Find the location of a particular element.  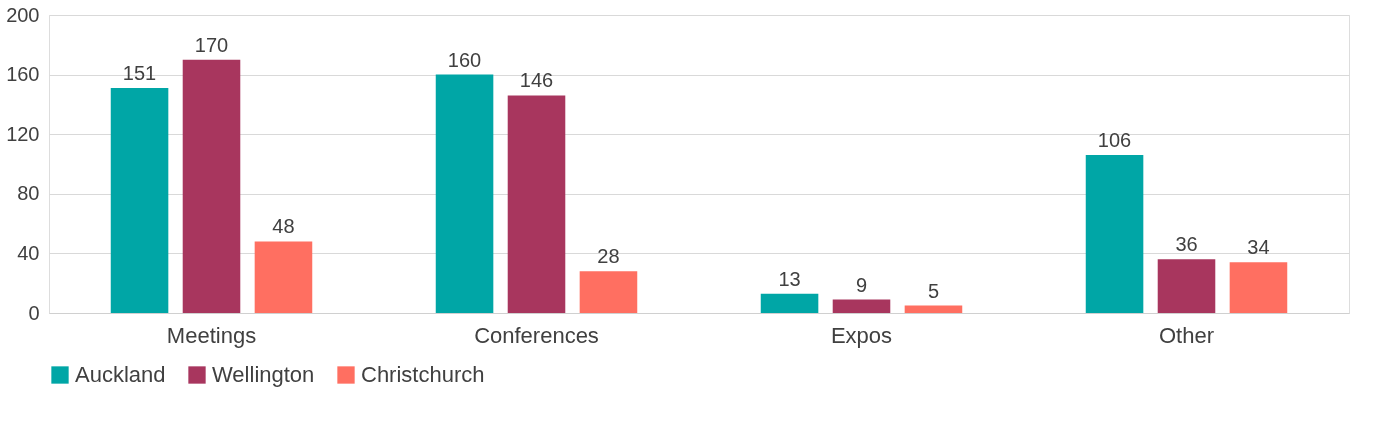

legend-label: Wellington is located at coordinates (263, 374).